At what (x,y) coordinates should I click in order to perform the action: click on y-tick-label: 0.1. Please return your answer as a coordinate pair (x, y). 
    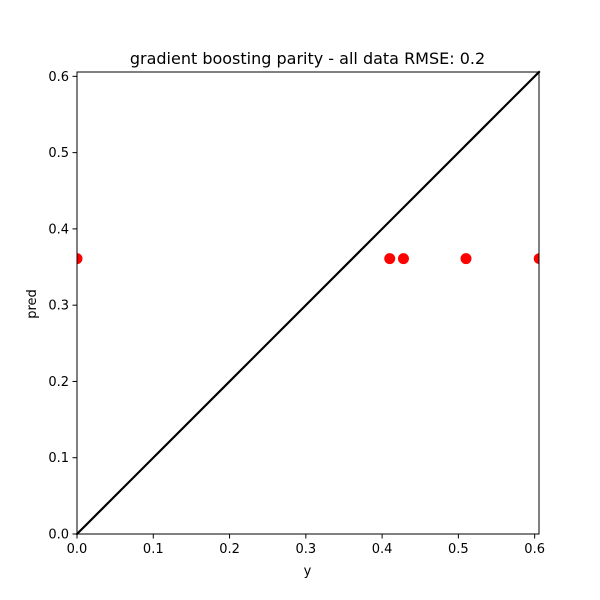
    Looking at the image, I should click on (58, 458).